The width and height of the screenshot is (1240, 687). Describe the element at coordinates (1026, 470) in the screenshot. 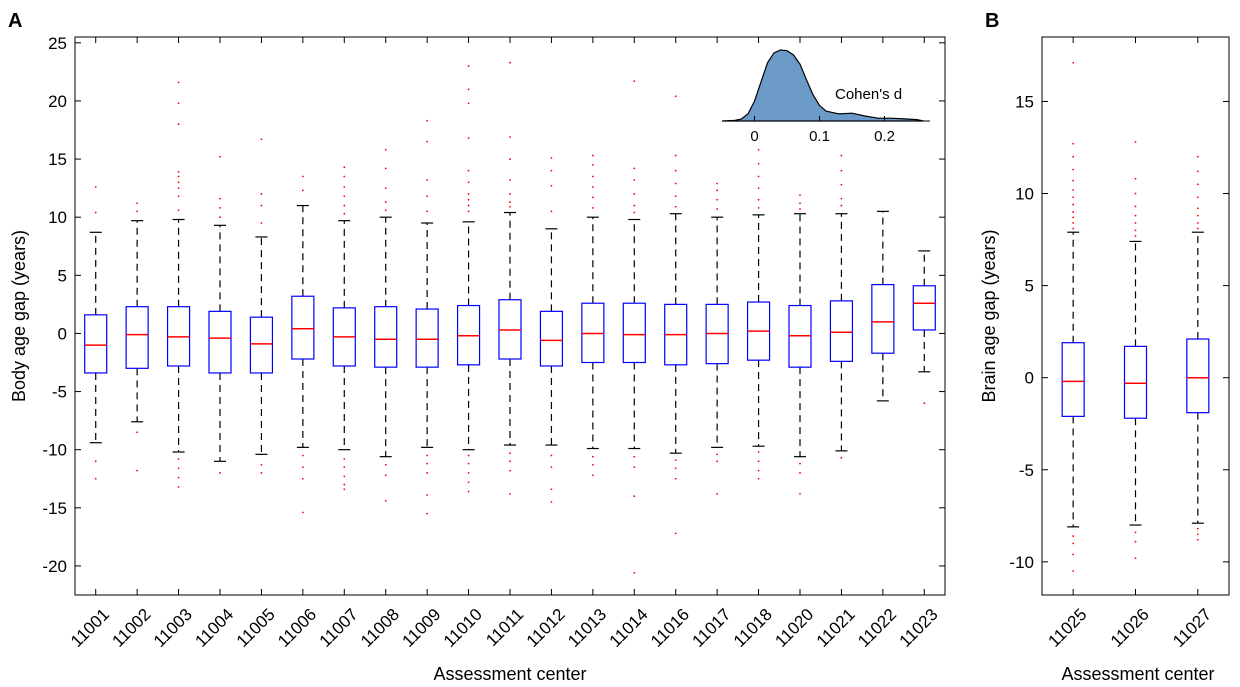

I see `b-ytick-label: -5` at that location.